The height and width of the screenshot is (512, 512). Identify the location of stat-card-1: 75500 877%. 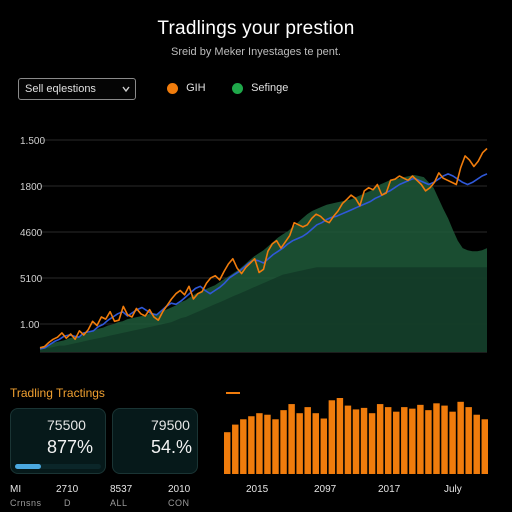
(58, 441).